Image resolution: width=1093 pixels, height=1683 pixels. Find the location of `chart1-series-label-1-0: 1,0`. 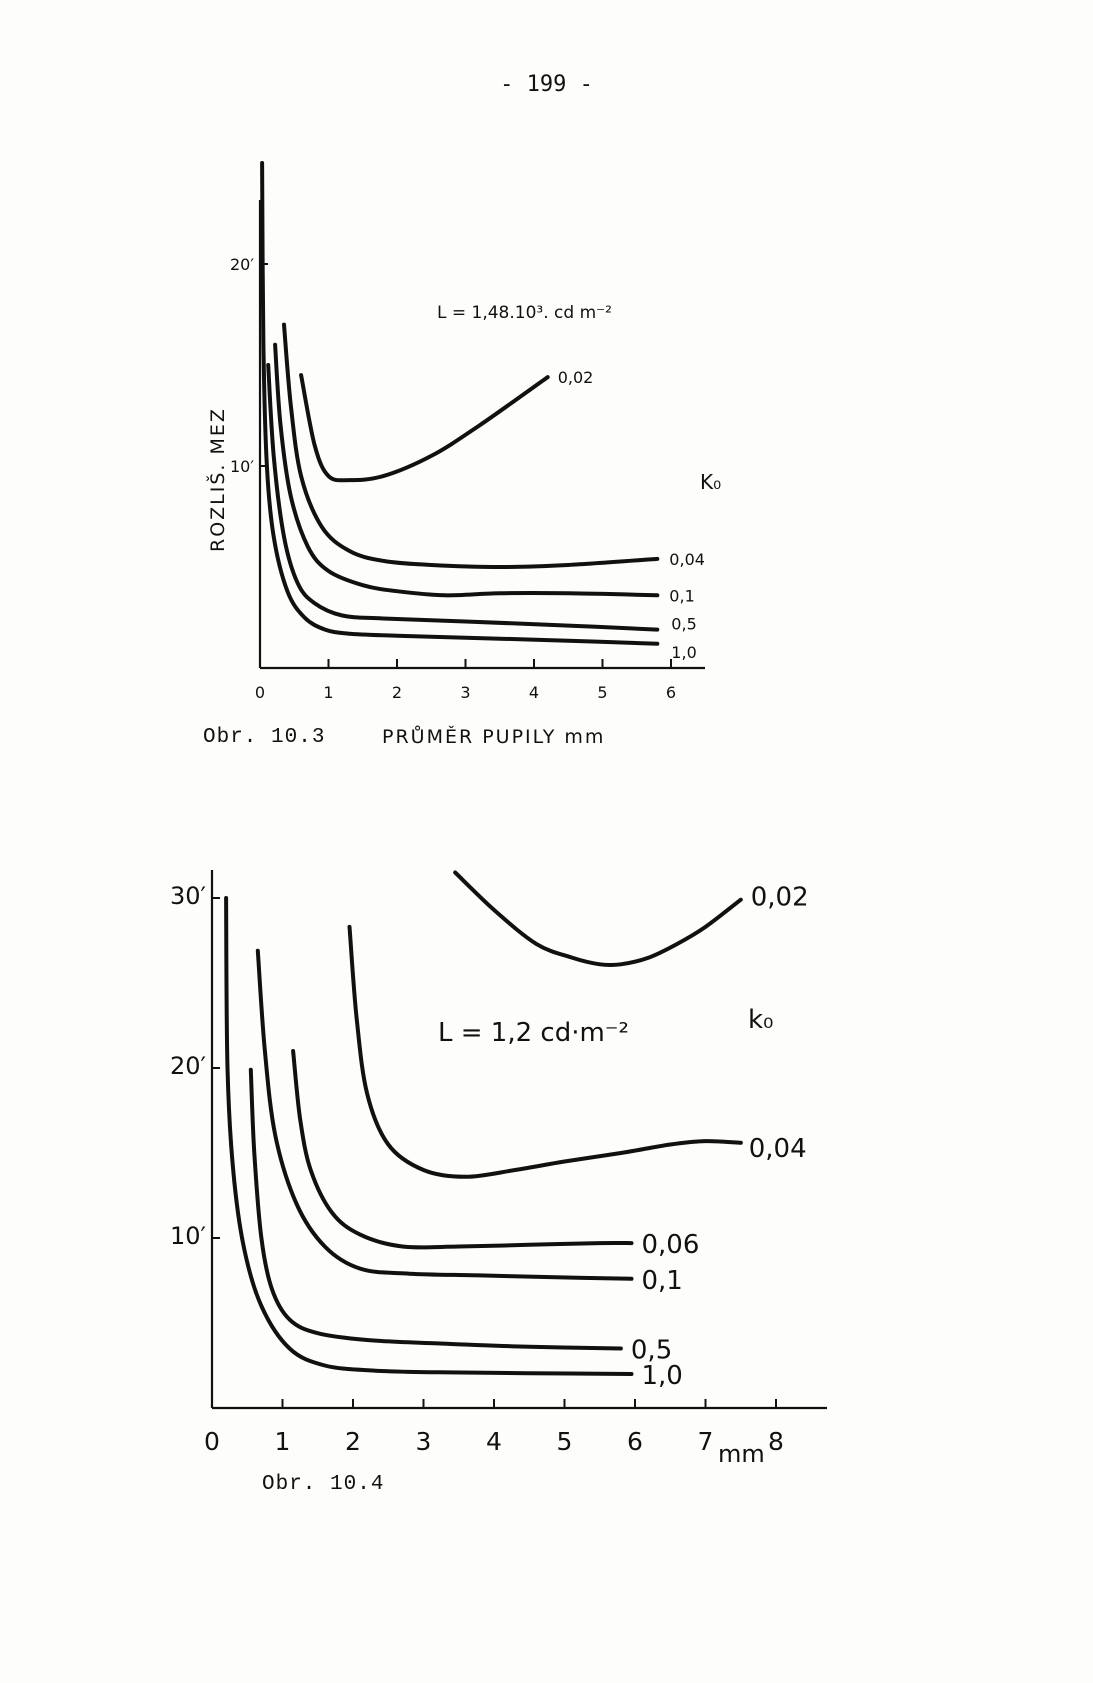

chart1-series-label-1-0: 1,0 is located at coordinates (683, 652).